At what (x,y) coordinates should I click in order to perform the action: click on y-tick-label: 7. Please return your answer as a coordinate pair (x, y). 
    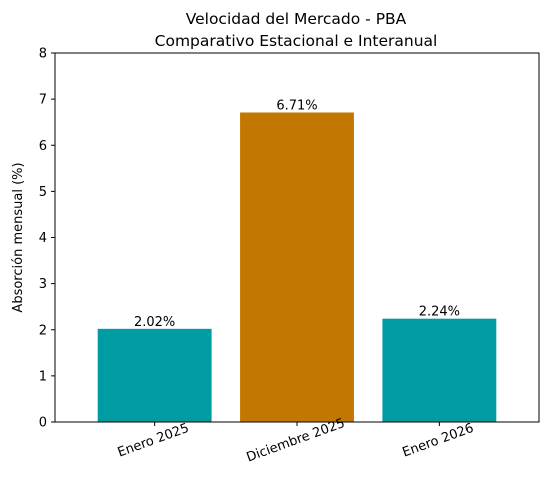
    Looking at the image, I should click on (43, 100).